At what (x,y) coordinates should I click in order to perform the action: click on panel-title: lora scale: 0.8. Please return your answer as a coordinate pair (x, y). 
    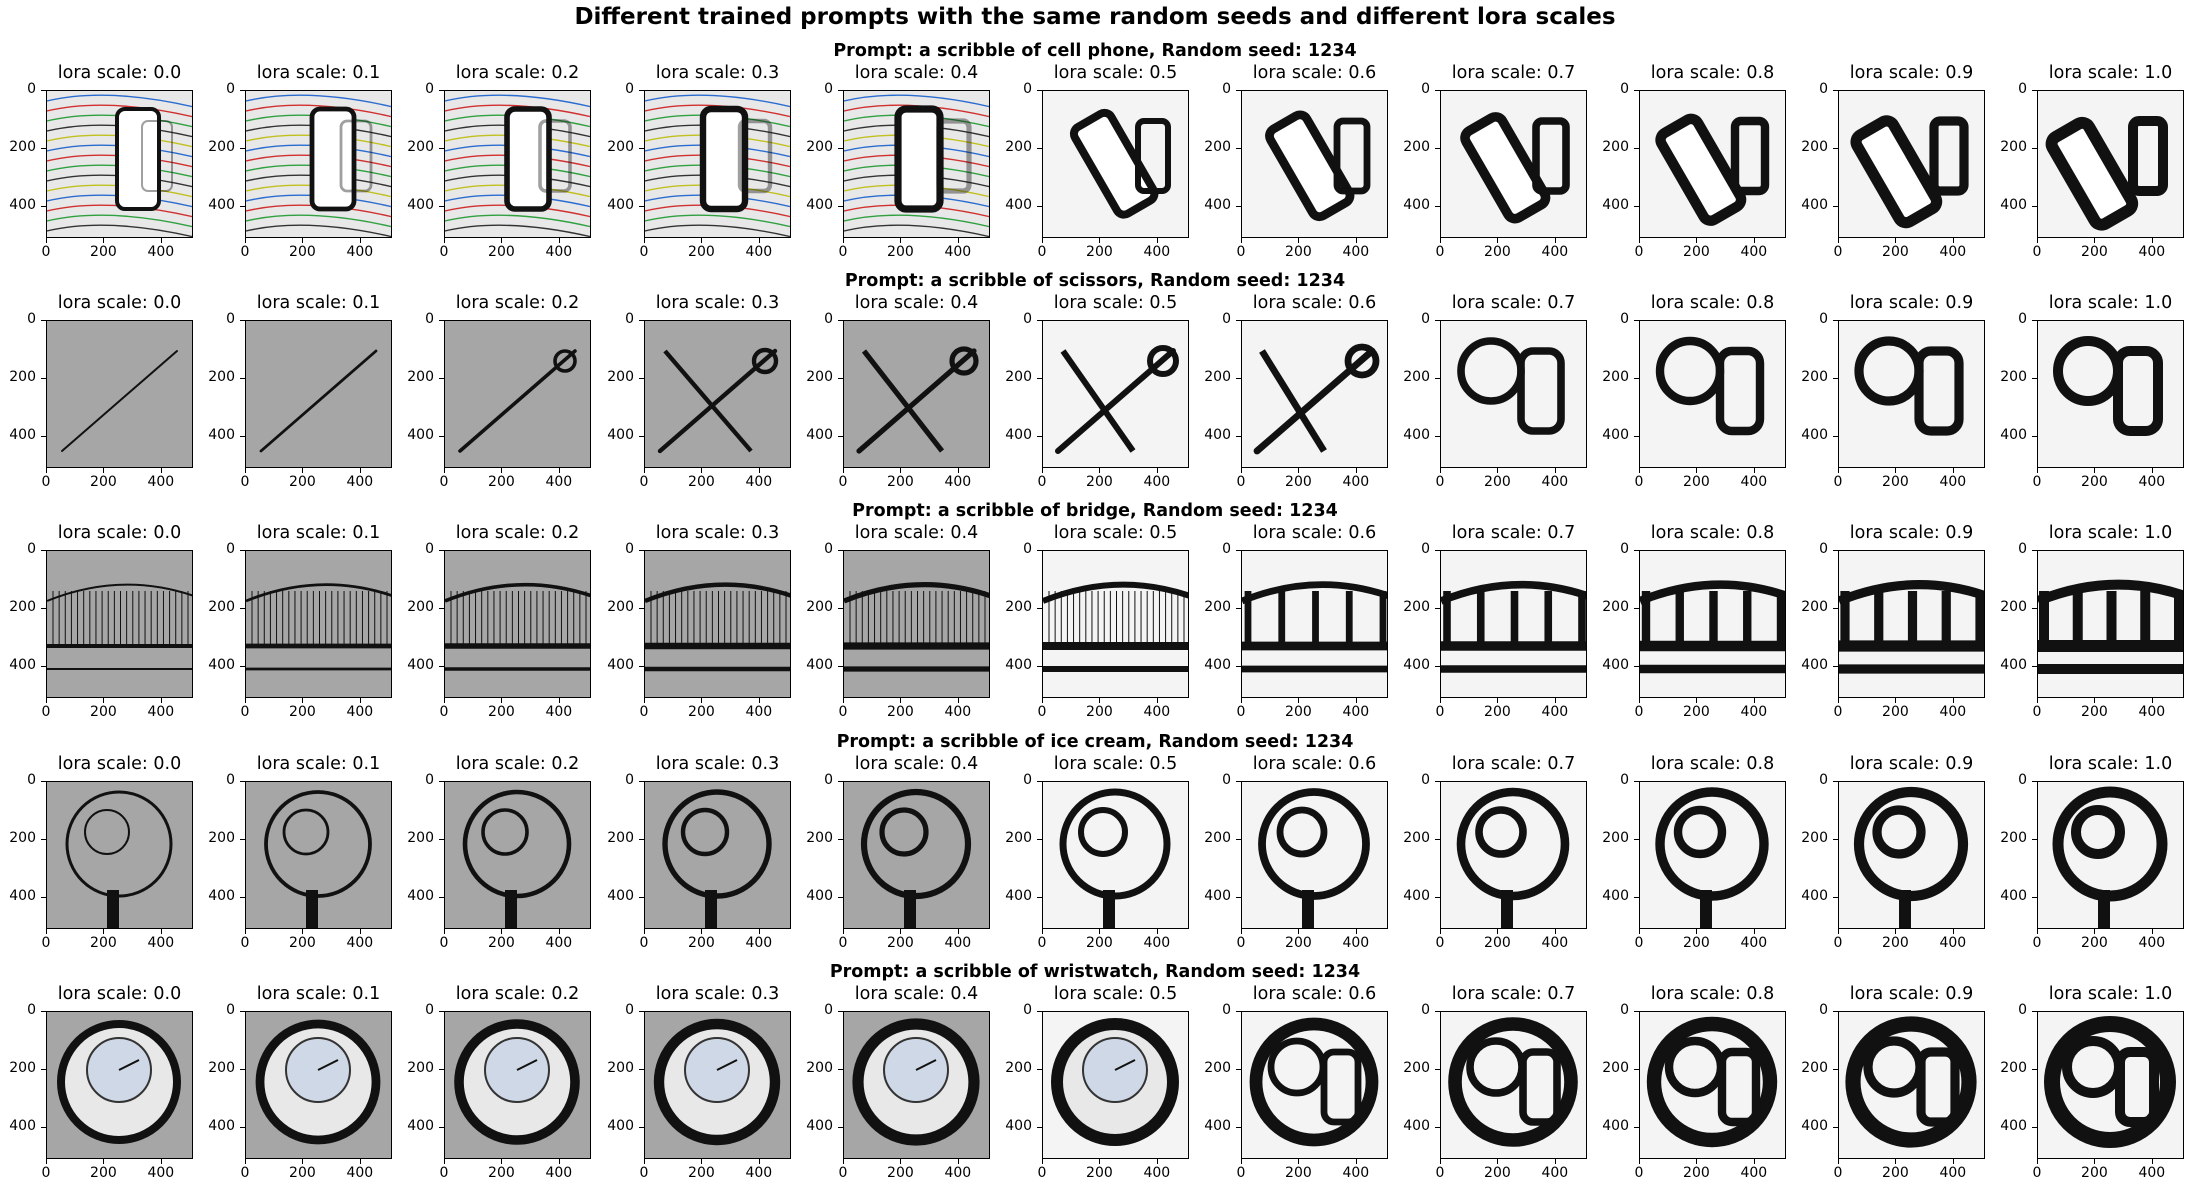
    Looking at the image, I should click on (1712, 73).